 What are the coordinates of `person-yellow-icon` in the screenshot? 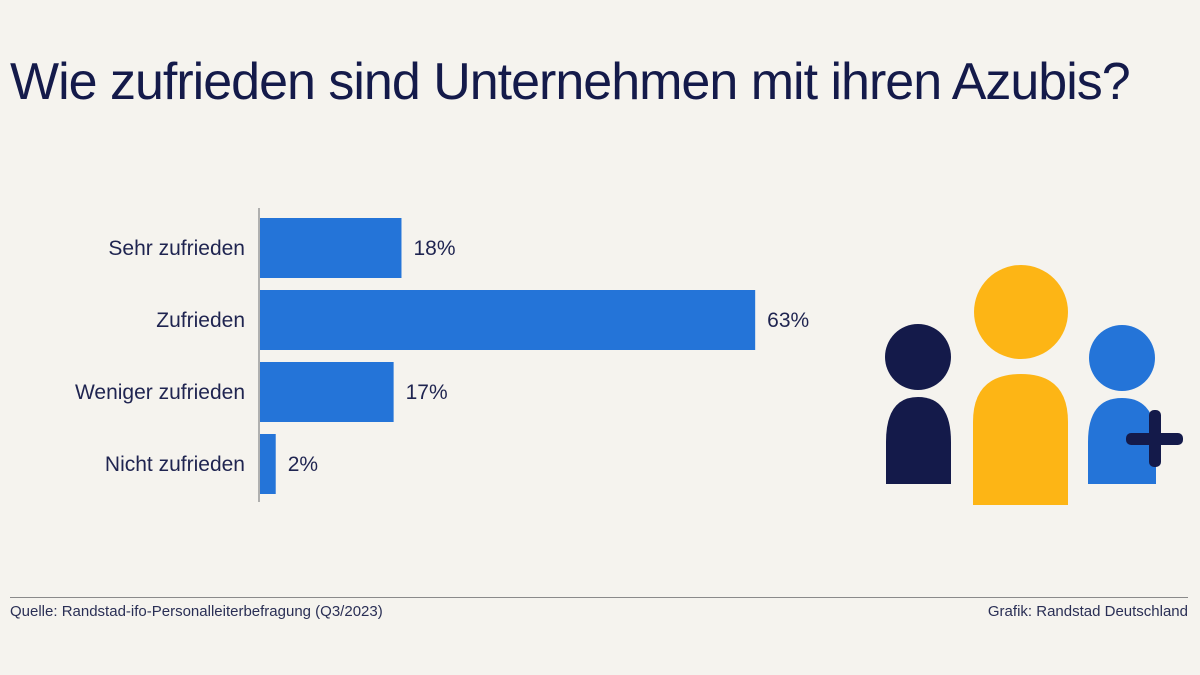 It's located at (1020, 385).